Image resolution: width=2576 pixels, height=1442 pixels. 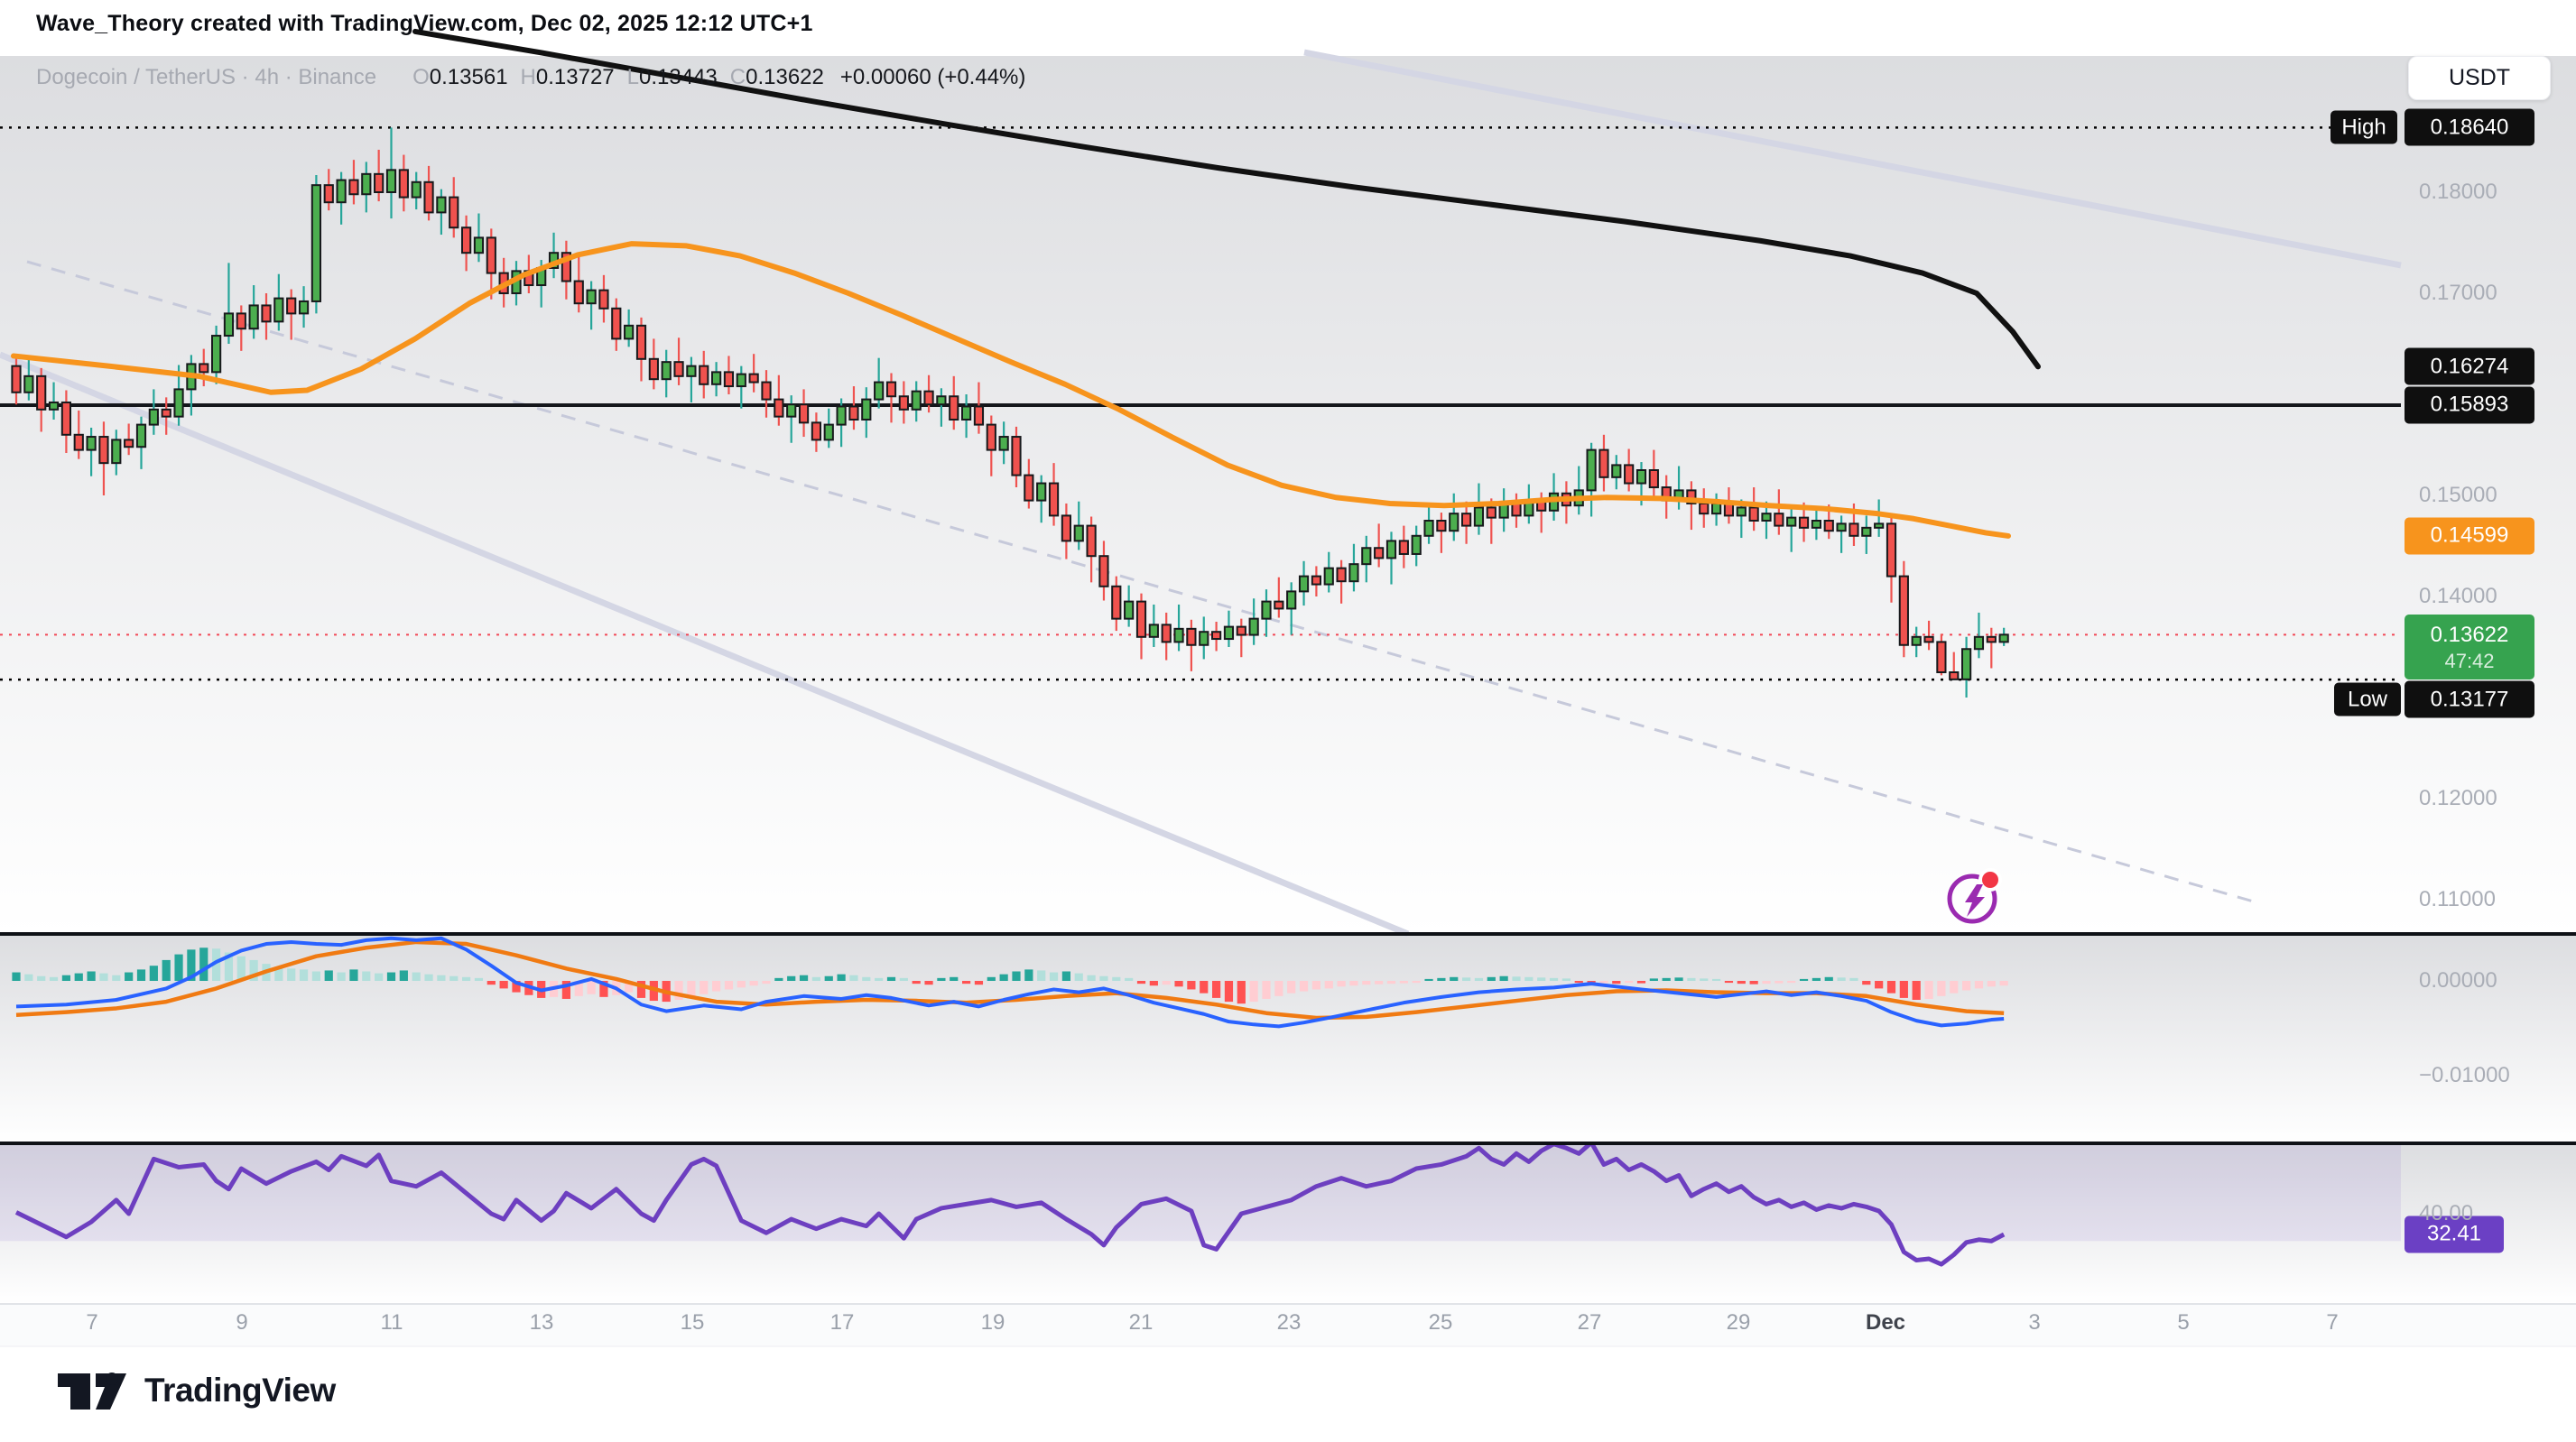 I want to click on low-price-badge: 0.13177, so click(x=2469, y=699).